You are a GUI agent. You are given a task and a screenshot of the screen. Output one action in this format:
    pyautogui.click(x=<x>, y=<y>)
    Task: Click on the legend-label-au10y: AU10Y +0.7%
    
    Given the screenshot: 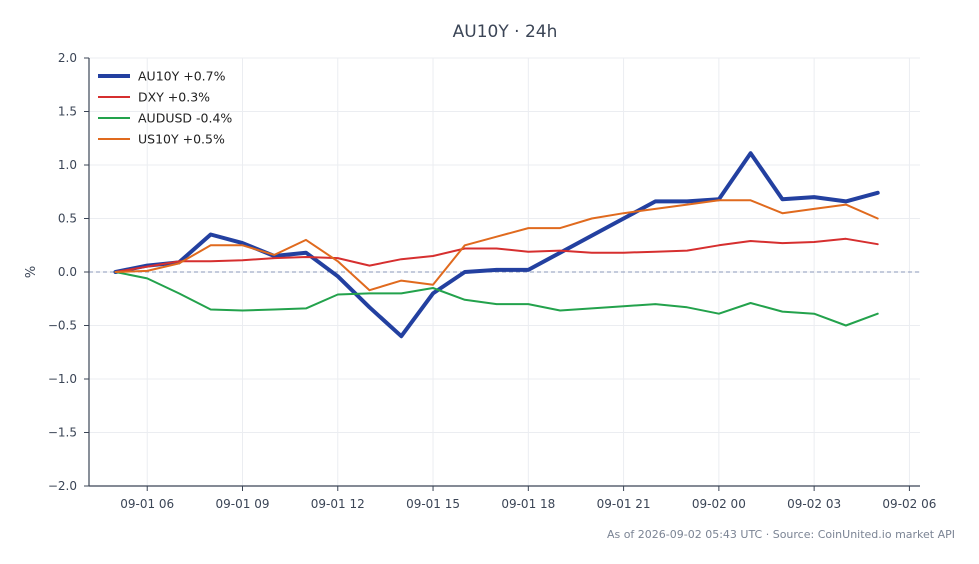 What is the action you would take?
    pyautogui.click(x=182, y=76)
    